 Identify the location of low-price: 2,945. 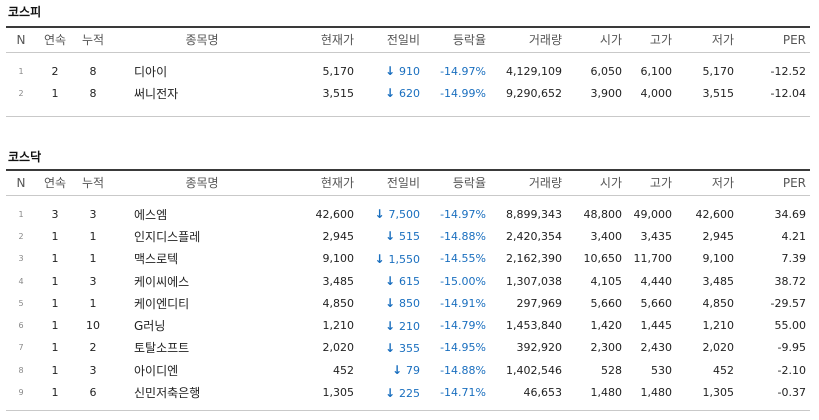
(718, 236).